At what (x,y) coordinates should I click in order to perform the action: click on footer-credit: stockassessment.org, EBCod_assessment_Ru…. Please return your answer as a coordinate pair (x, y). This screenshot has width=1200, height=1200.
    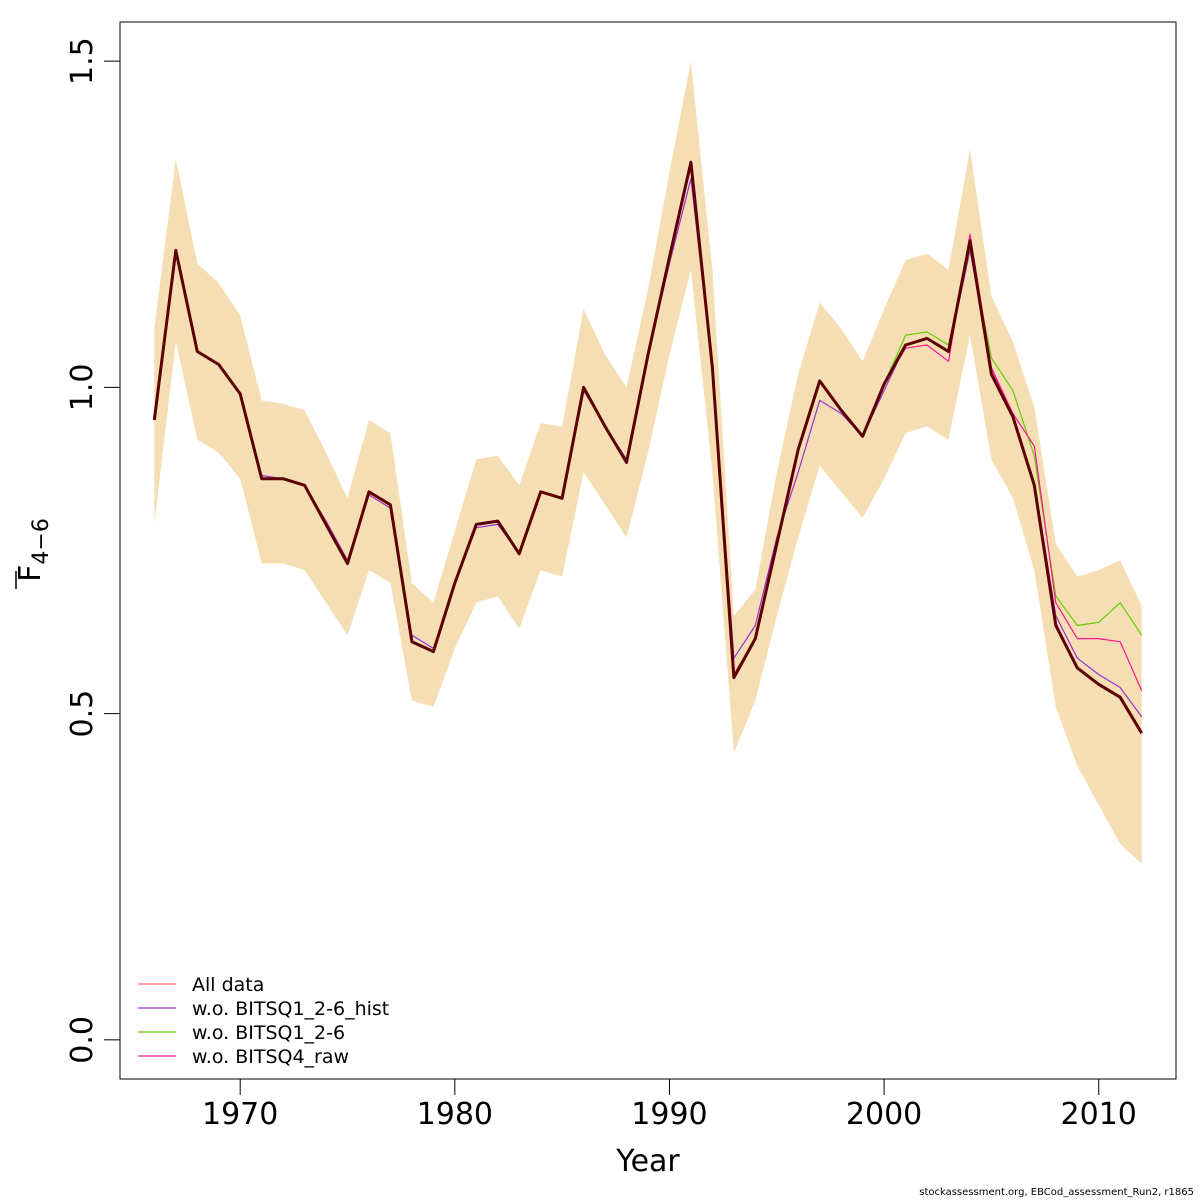
    Looking at the image, I should click on (1056, 1192).